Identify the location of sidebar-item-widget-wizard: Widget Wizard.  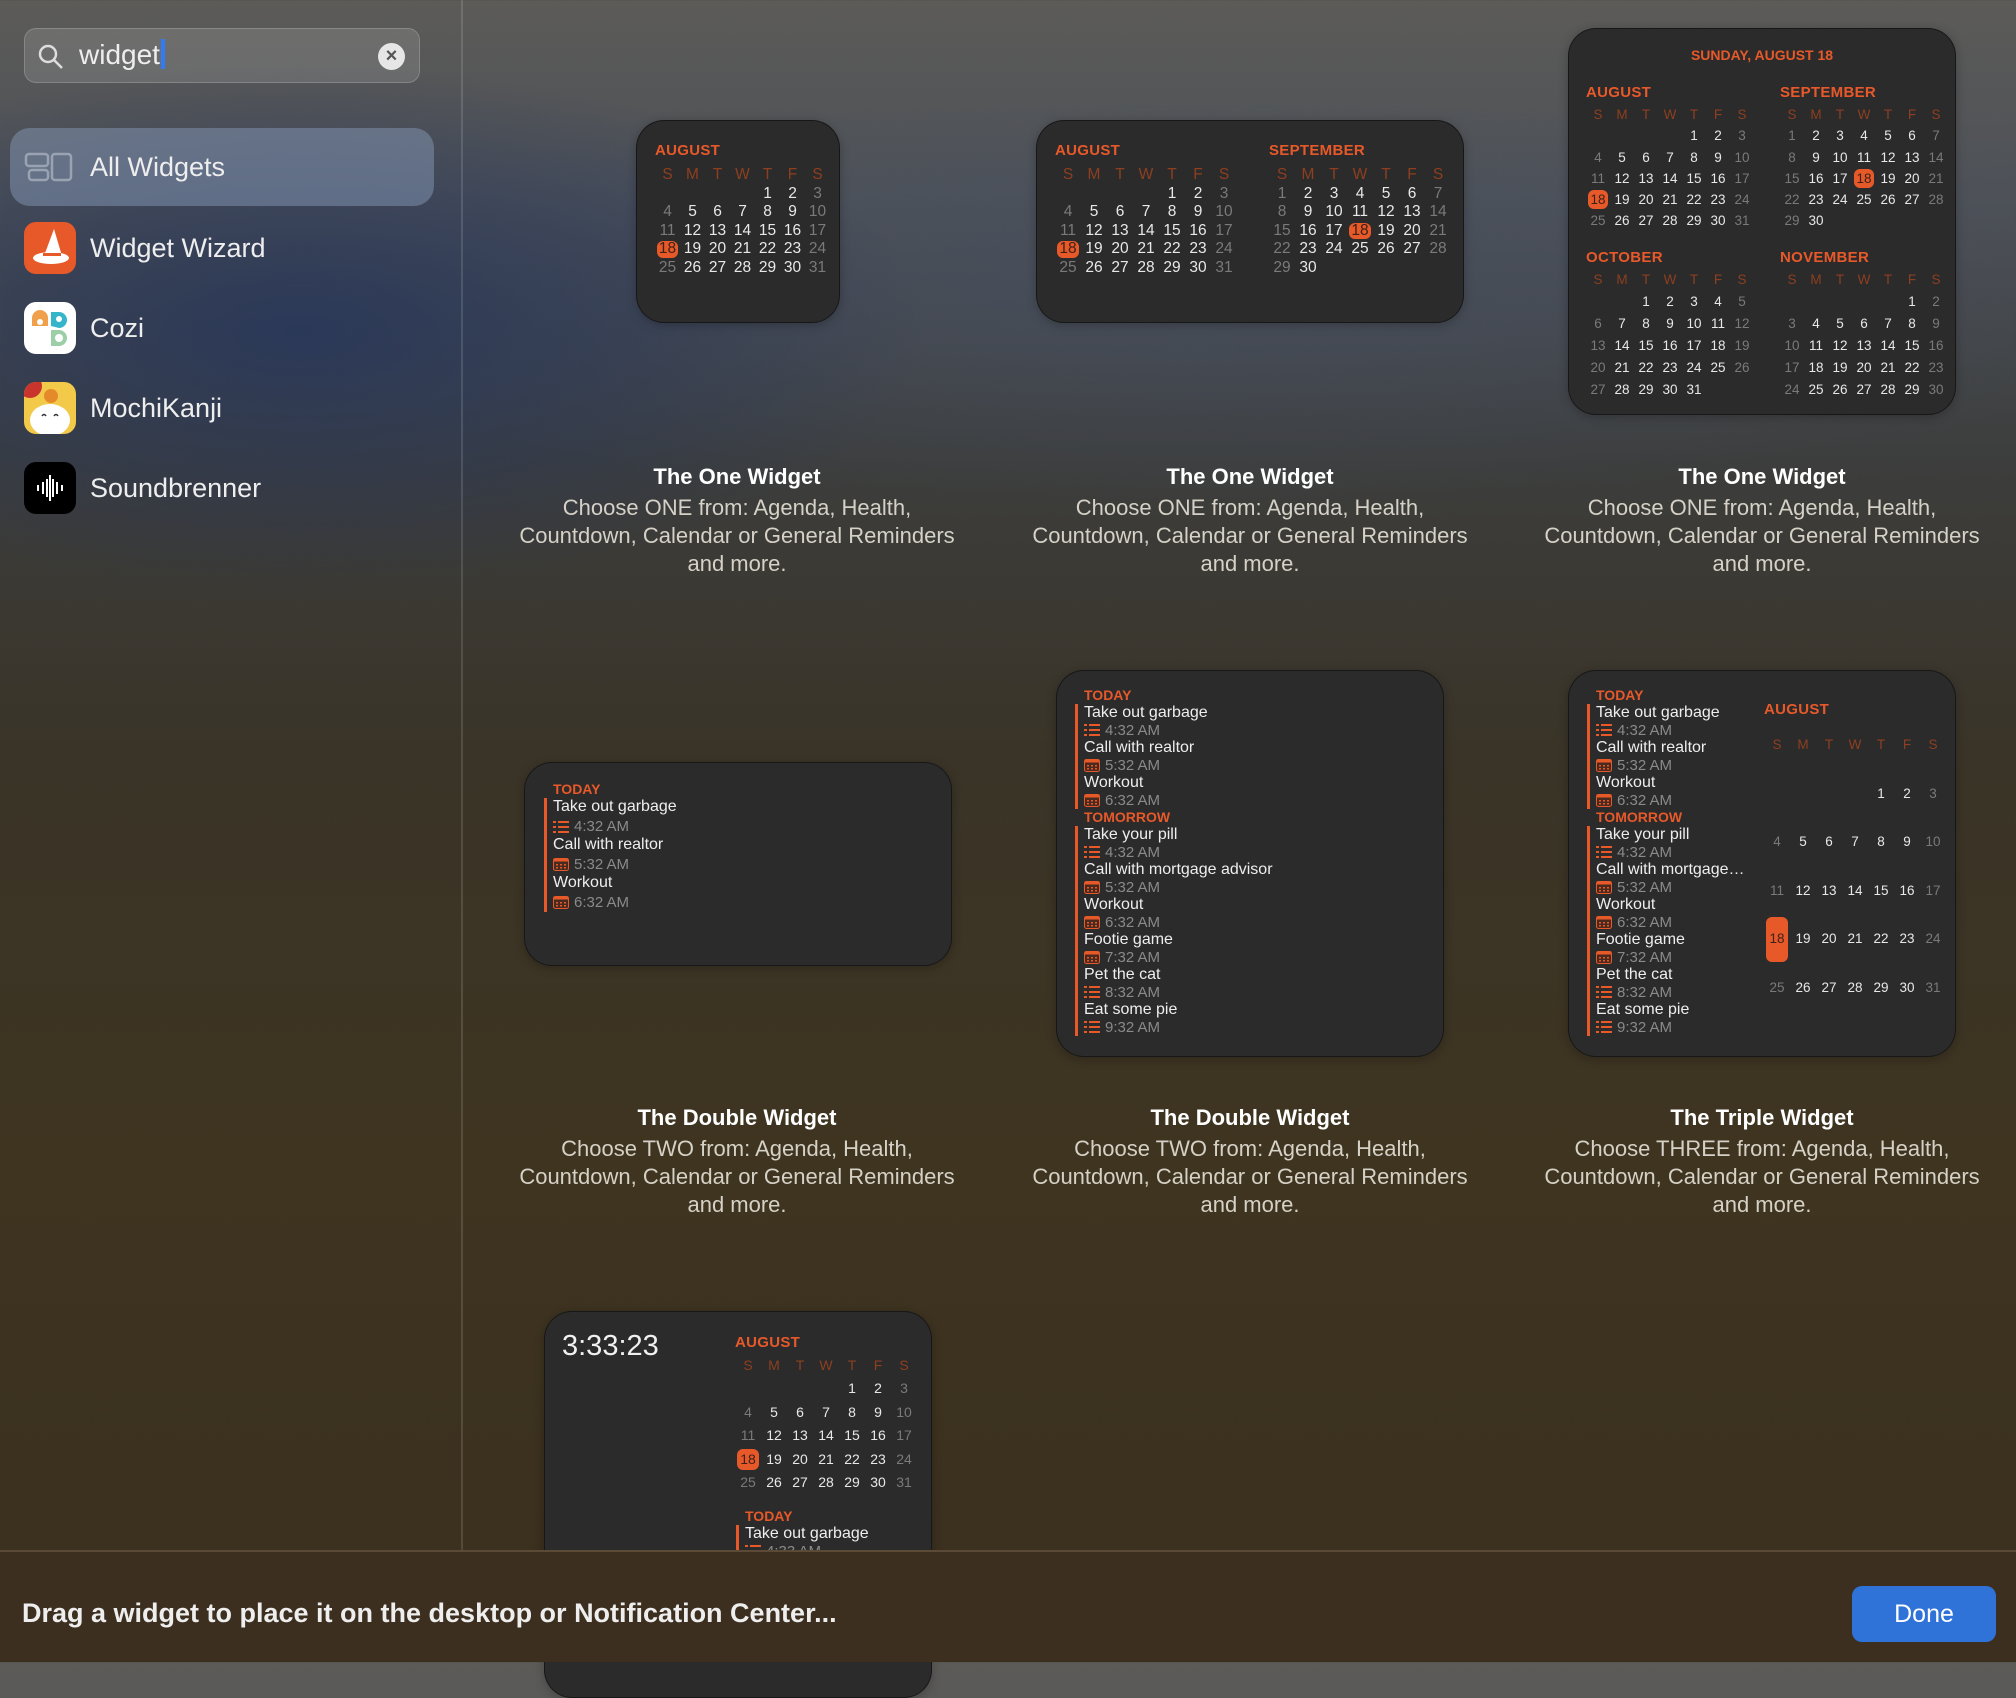
(222, 248).